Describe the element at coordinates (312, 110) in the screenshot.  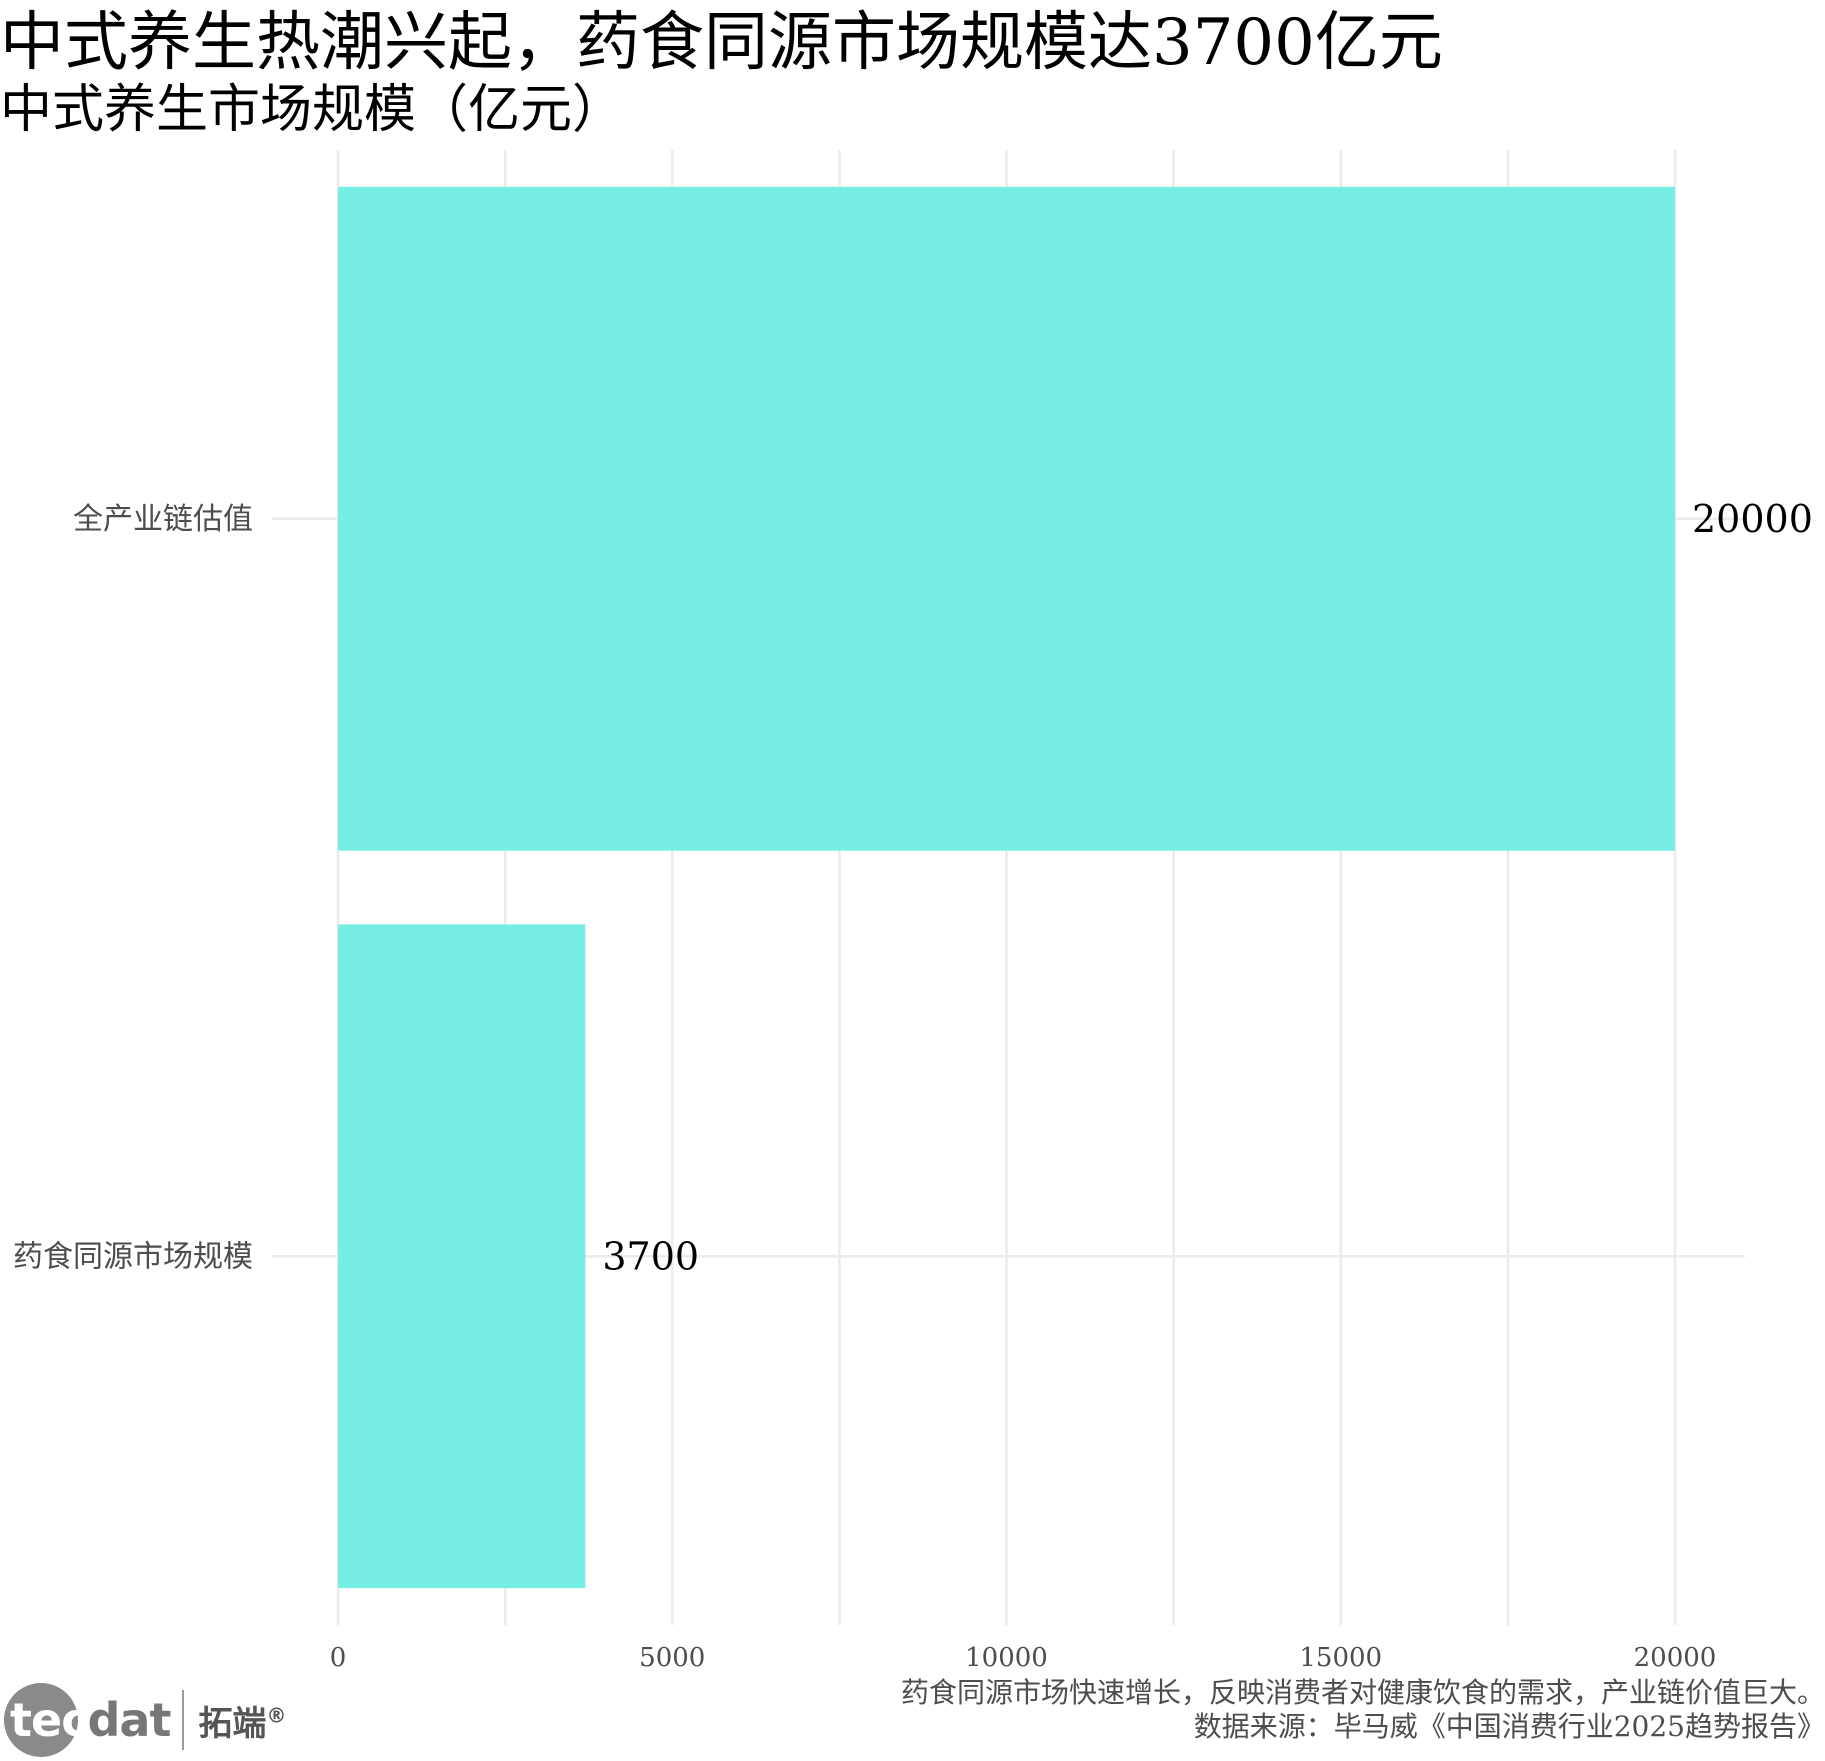
I see `chart-subtitle: 中式养生市场规模（亿元）` at that location.